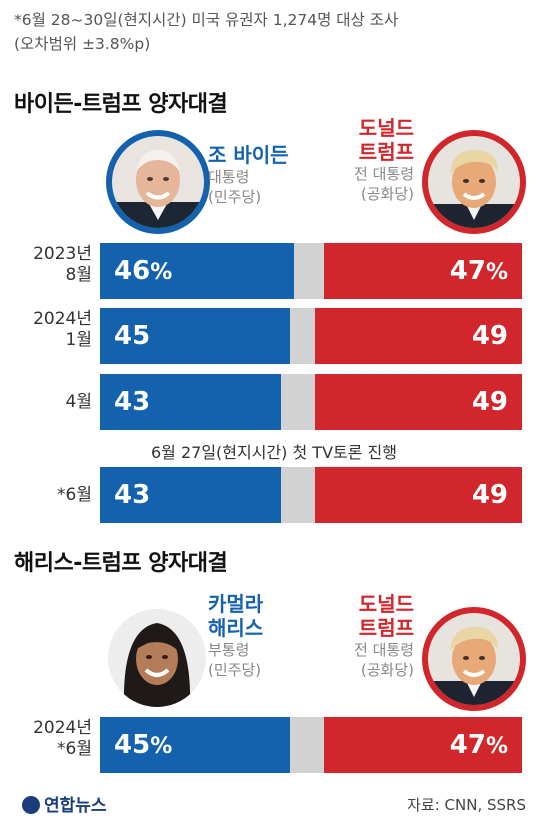  What do you see at coordinates (143, 745) in the screenshot?
I see `bar-value-label: 45%` at bounding box center [143, 745].